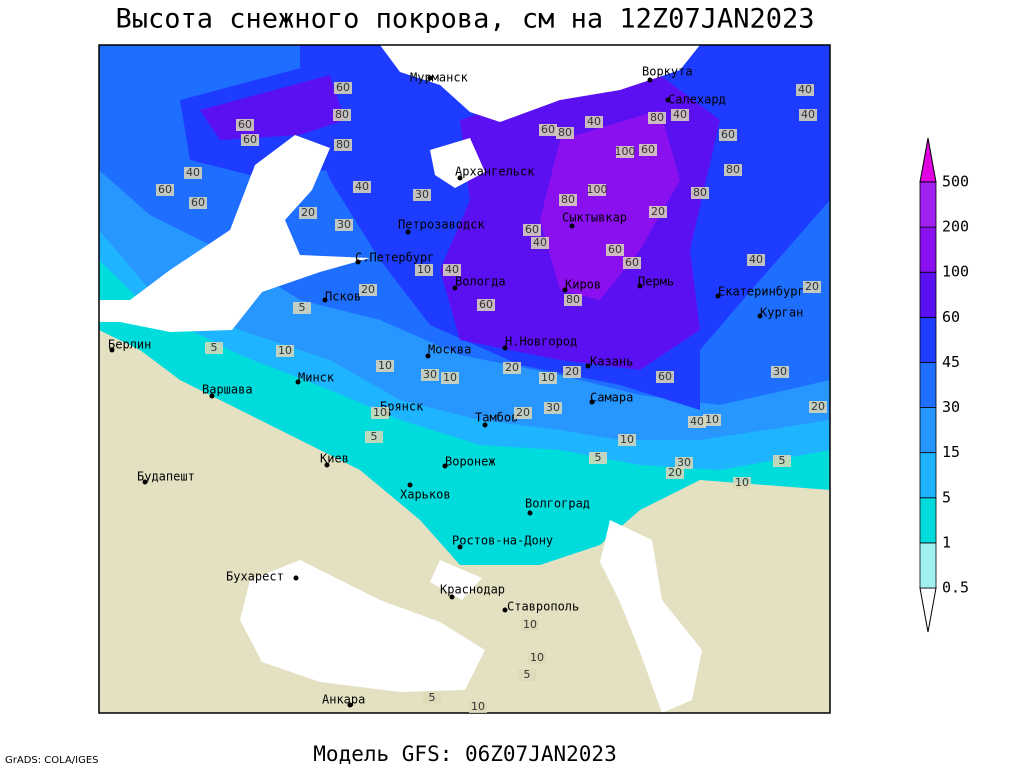 This screenshot has width=1024, height=772. What do you see at coordinates (502, 541) in the screenshot?
I see `city-label: Ростов-на-Дону` at bounding box center [502, 541].